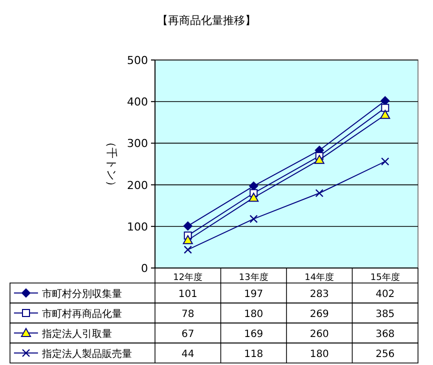 This screenshot has width=433, height=365. Describe the element at coordinates (319, 277) in the screenshot. I see `x-tick-label: 14年度` at that location.